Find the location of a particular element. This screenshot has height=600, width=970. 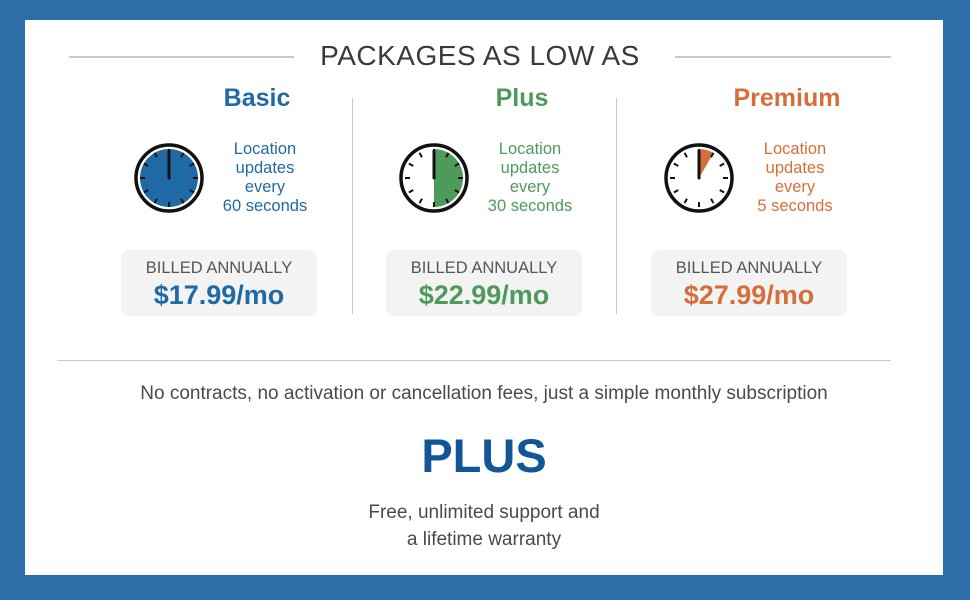

price: $22.99/mo is located at coordinates (484, 295).